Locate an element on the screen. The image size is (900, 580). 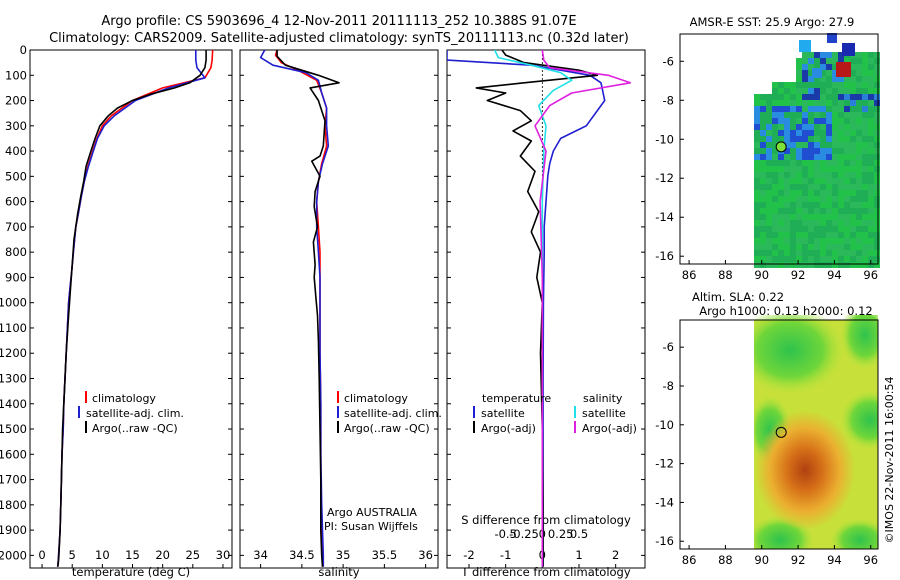
sla-map-y-ticks: -6 -8 -10 -12 -14 -16 is located at coordinates (669, 444).